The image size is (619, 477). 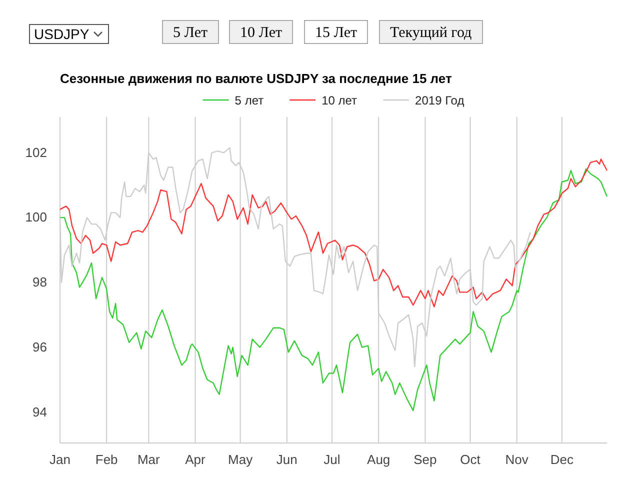 What do you see at coordinates (336, 32) in the screenshot?
I see `period-button: 15 Лет` at bounding box center [336, 32].